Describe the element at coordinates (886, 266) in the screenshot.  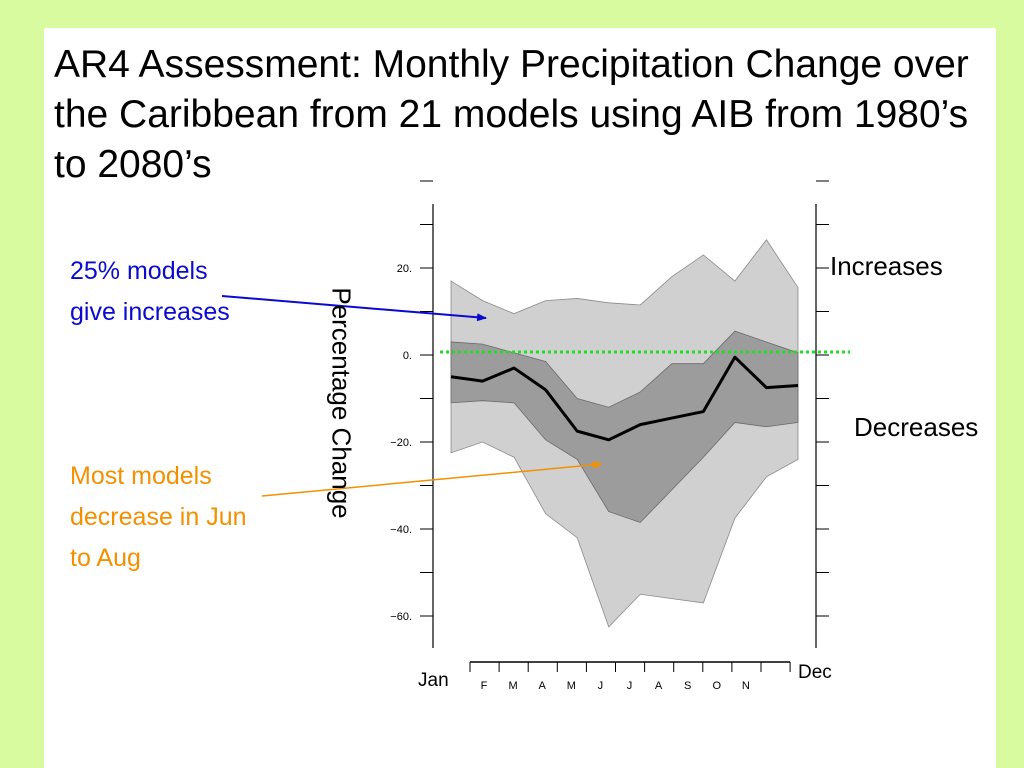
I see `increases-label: Increases` at that location.